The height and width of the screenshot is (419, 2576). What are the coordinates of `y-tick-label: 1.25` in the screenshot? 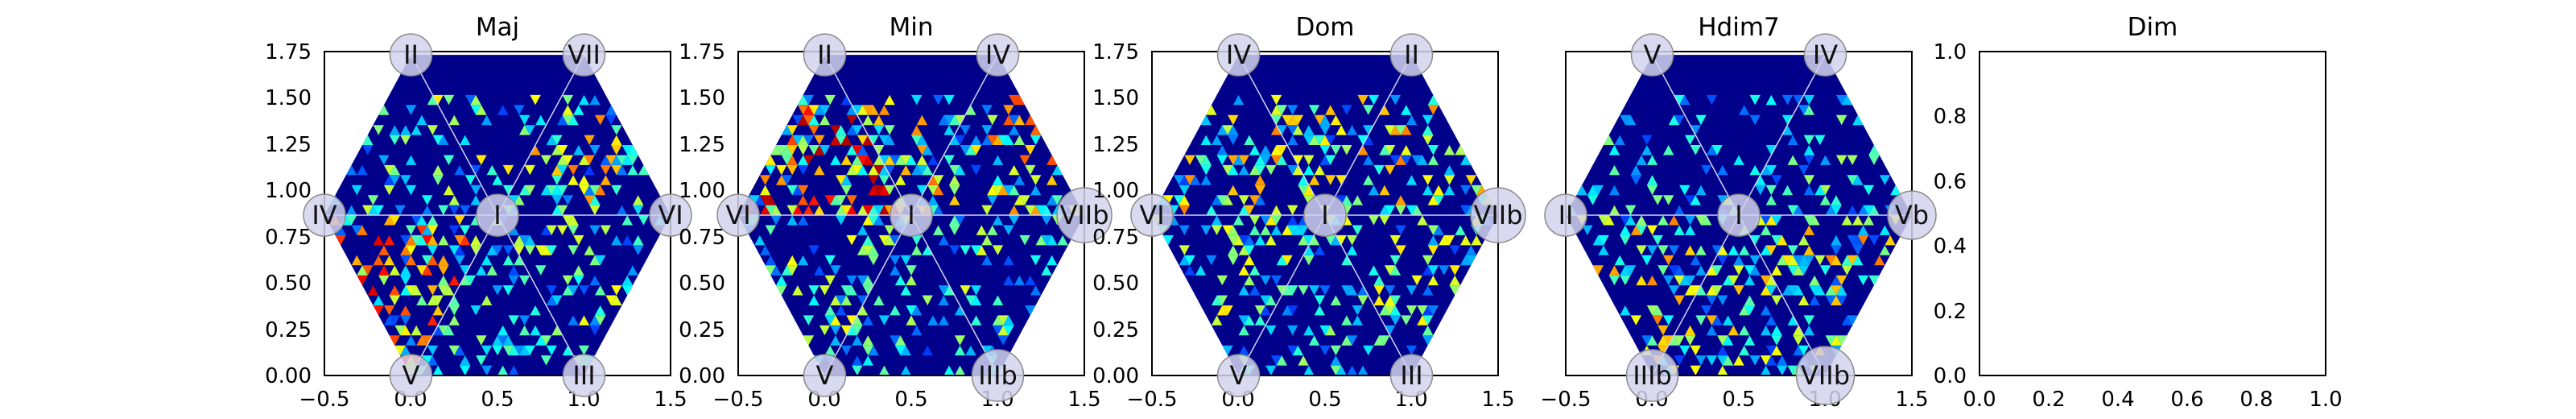 It's located at (702, 145).